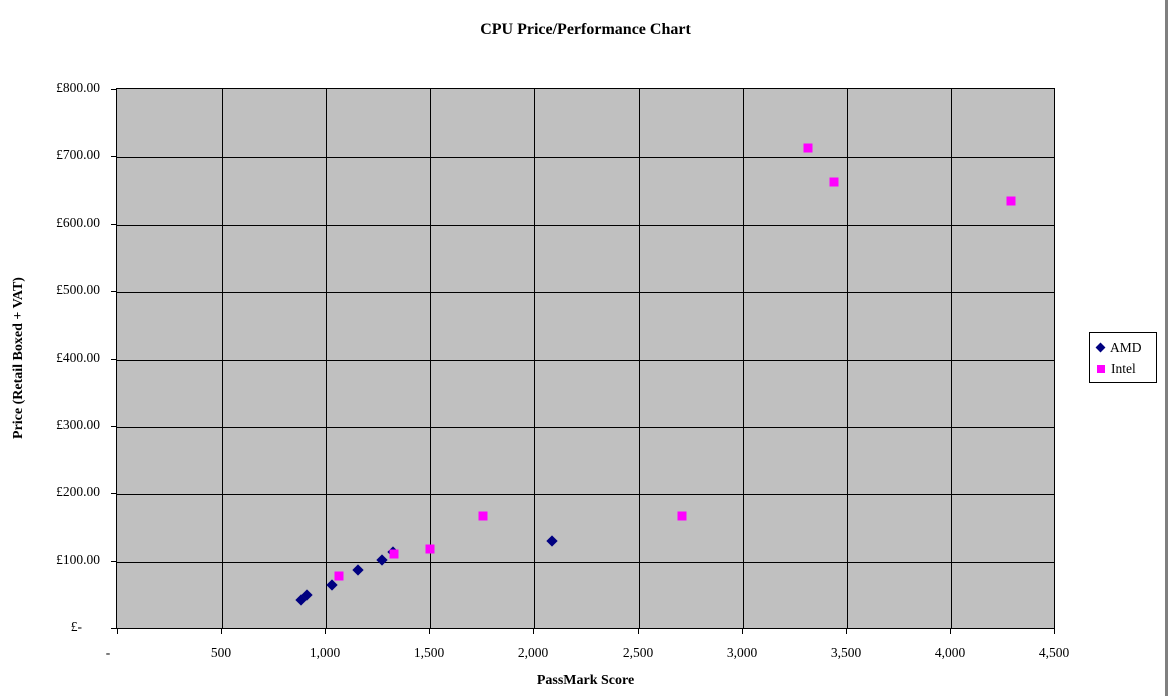 This screenshot has width=1169, height=696. I want to click on legend-marker-diamond-icon, so click(1100, 347).